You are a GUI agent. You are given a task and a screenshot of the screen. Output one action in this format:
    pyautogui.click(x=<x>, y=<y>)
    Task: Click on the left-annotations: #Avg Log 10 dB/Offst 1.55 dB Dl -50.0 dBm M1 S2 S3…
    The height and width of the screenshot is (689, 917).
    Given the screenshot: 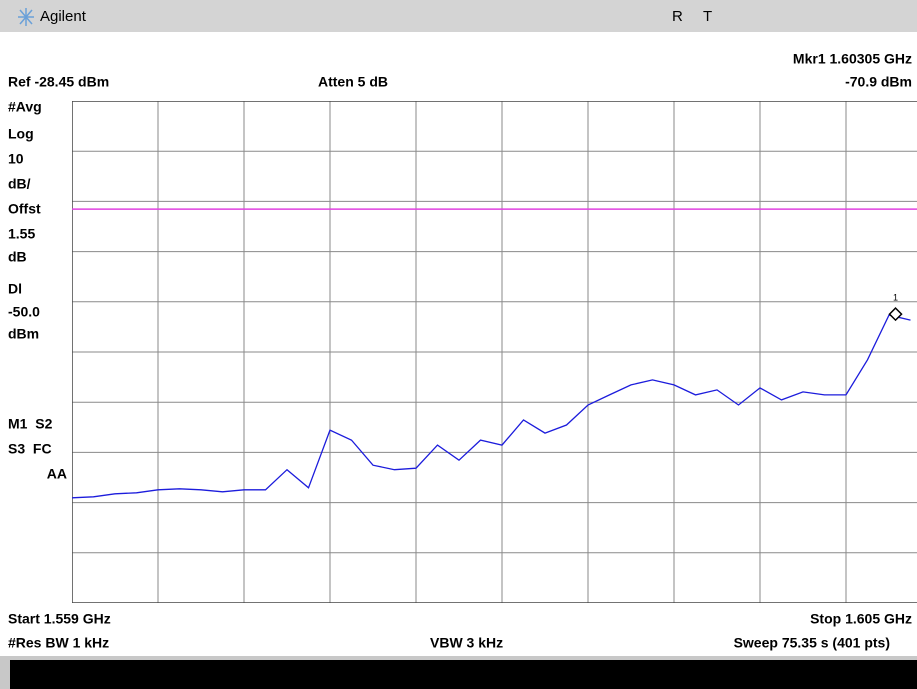 What is the action you would take?
    pyautogui.click(x=37, y=290)
    